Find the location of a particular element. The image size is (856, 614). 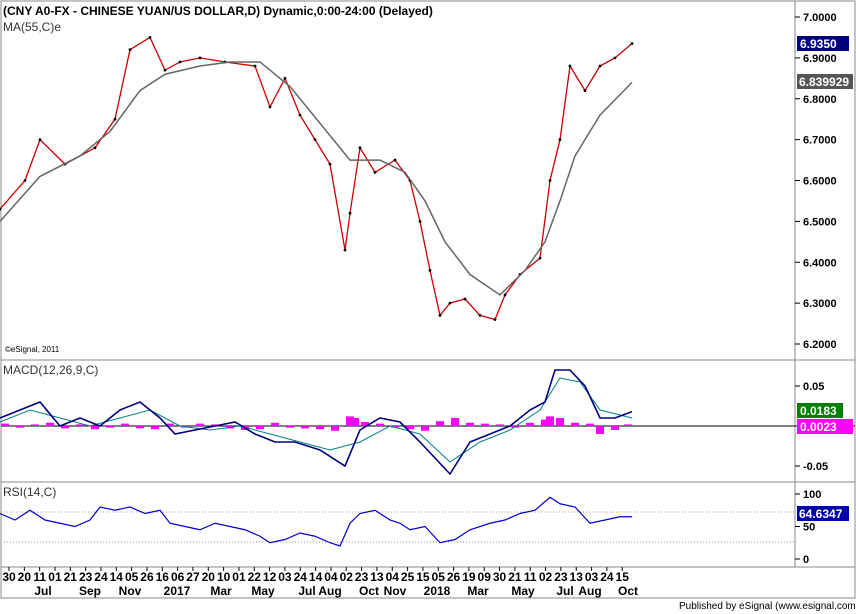

price-tick-label: 6.3000 is located at coordinates (820, 304).